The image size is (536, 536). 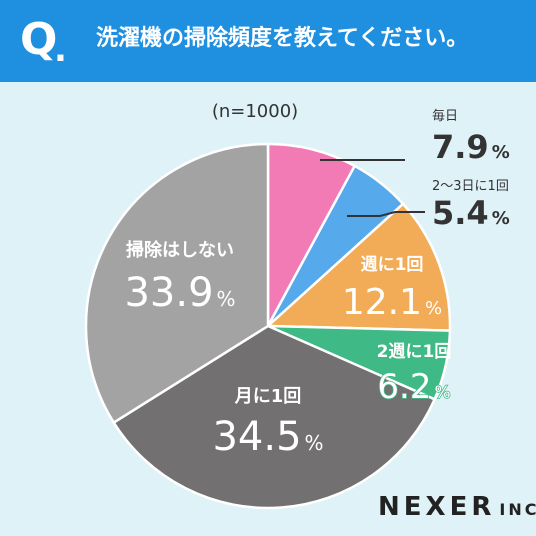 What do you see at coordinates (282, 38) in the screenshot?
I see `question-text: 洗濯機の掃除頻度を教えてください。` at bounding box center [282, 38].